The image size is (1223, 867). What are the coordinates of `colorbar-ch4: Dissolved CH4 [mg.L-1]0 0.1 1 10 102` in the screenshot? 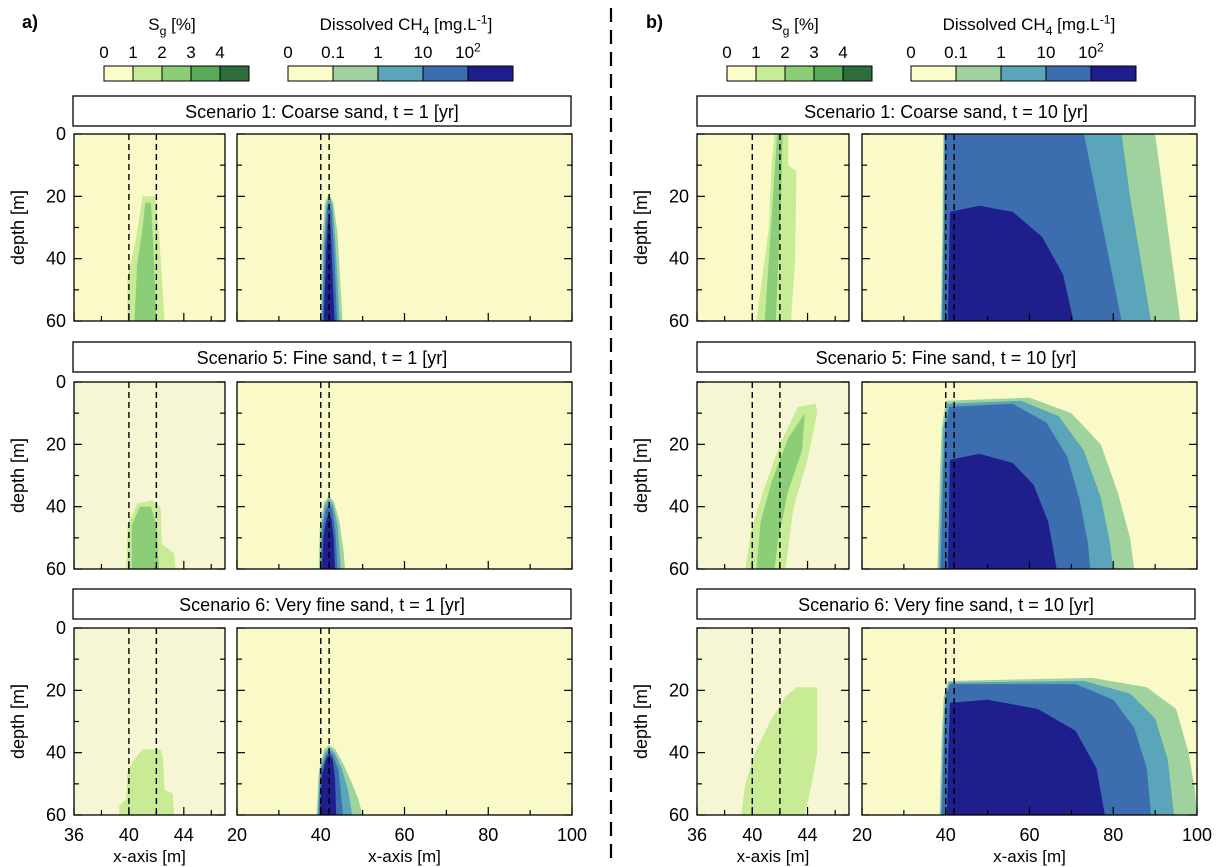 It's located at (1021, 47).